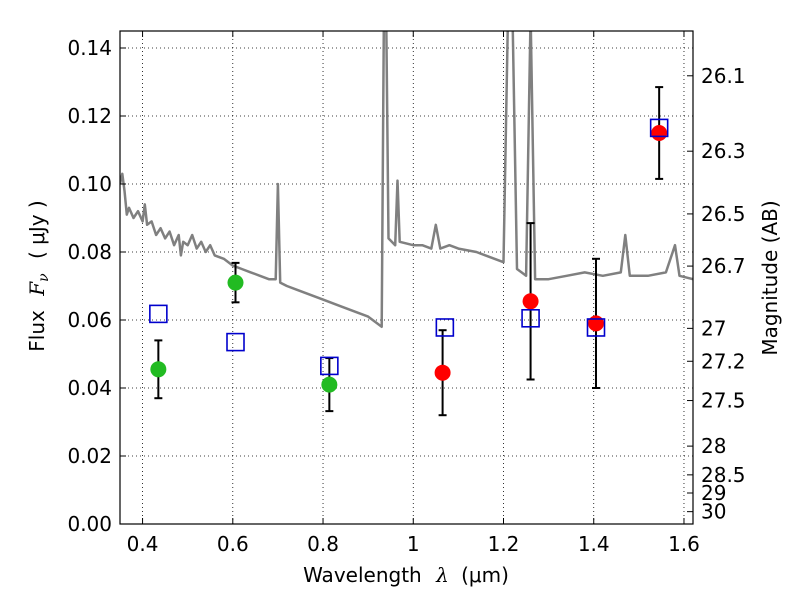 The width and height of the screenshot is (800, 600). Describe the element at coordinates (723, 214) in the screenshot. I see `y2-tick-label: 26.5` at that location.